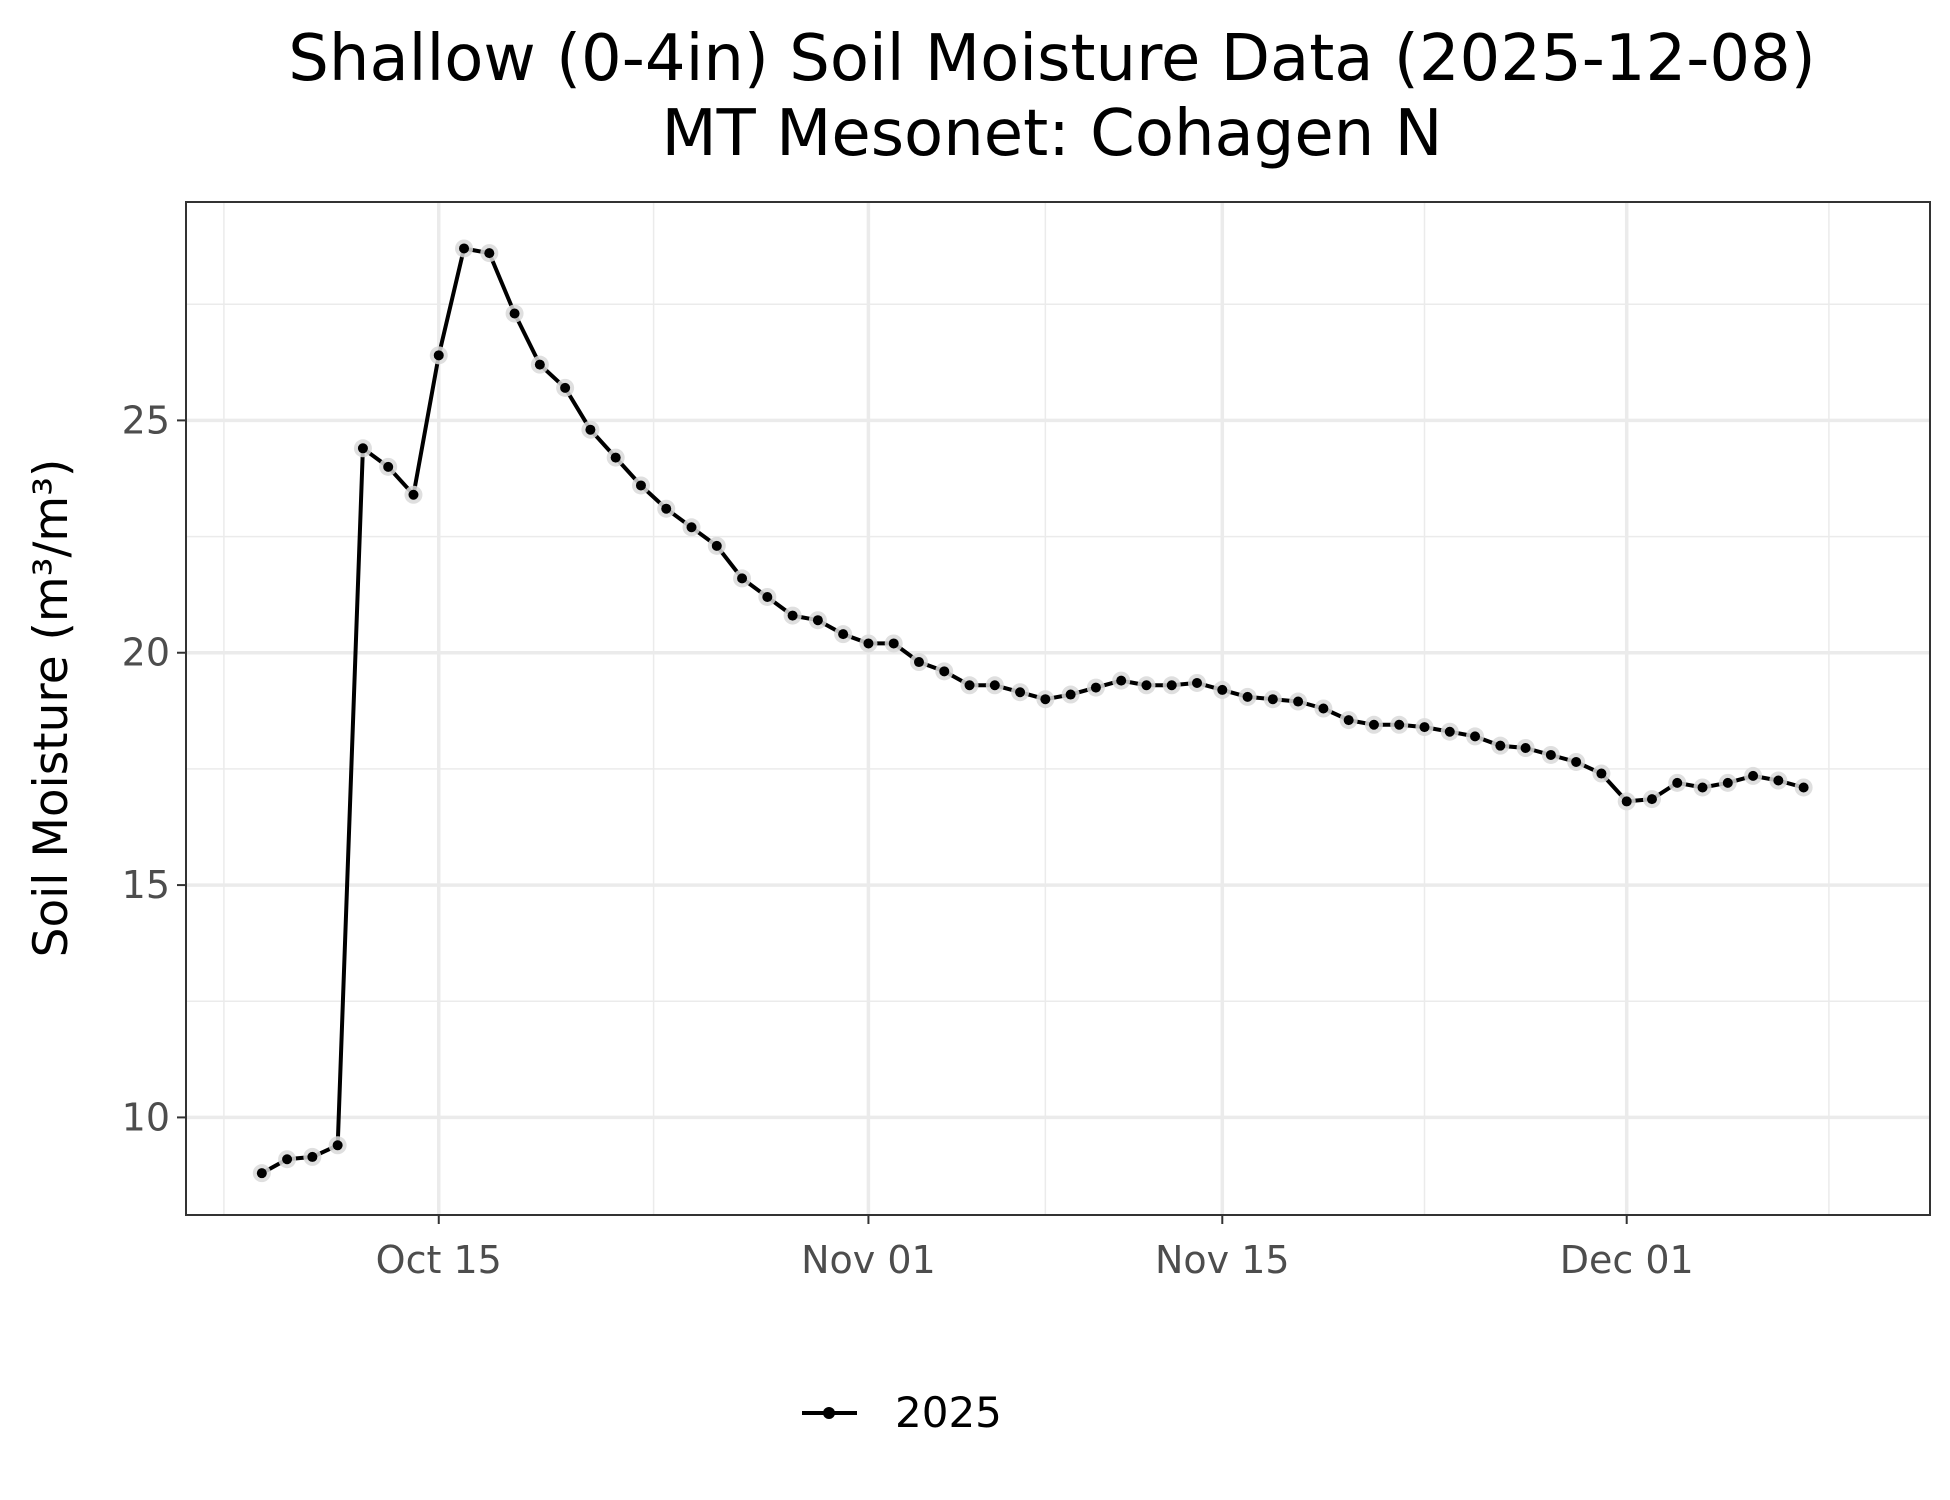  I want to click on y-tick-label: 25, so click(146, 420).